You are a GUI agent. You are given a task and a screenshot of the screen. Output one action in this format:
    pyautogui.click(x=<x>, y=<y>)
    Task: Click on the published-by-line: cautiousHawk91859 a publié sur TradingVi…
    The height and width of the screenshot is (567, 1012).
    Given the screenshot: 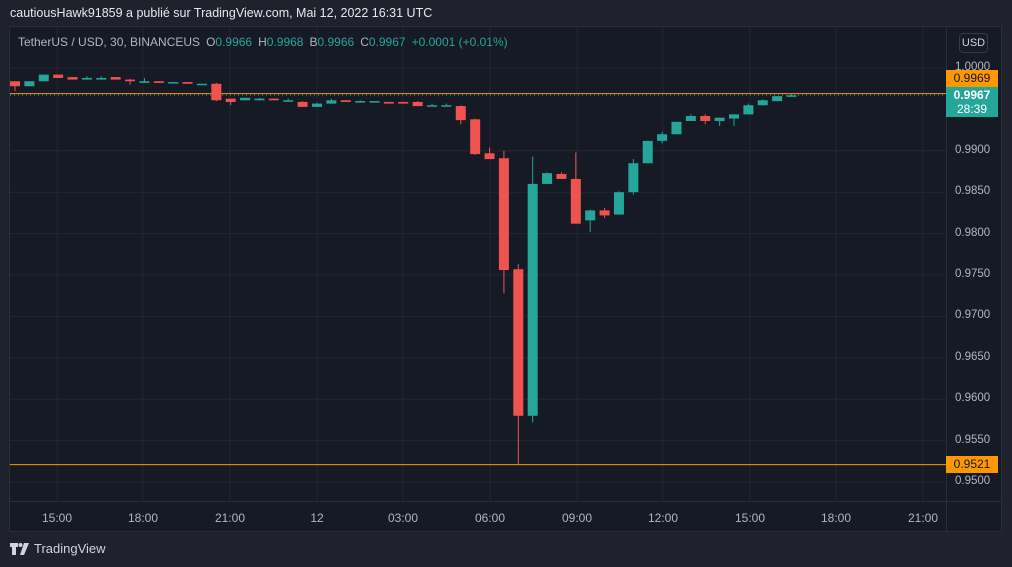 What is the action you would take?
    pyautogui.click(x=221, y=13)
    